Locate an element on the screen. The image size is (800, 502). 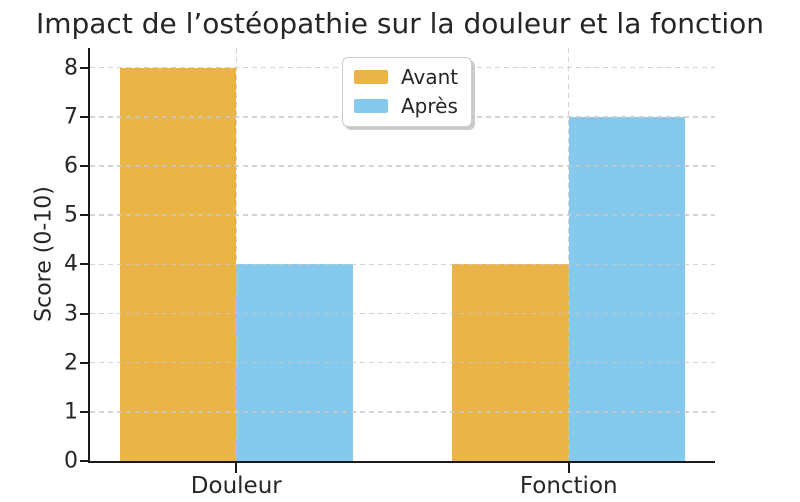
legend-entry-avant: Avant is located at coordinates (406, 77).